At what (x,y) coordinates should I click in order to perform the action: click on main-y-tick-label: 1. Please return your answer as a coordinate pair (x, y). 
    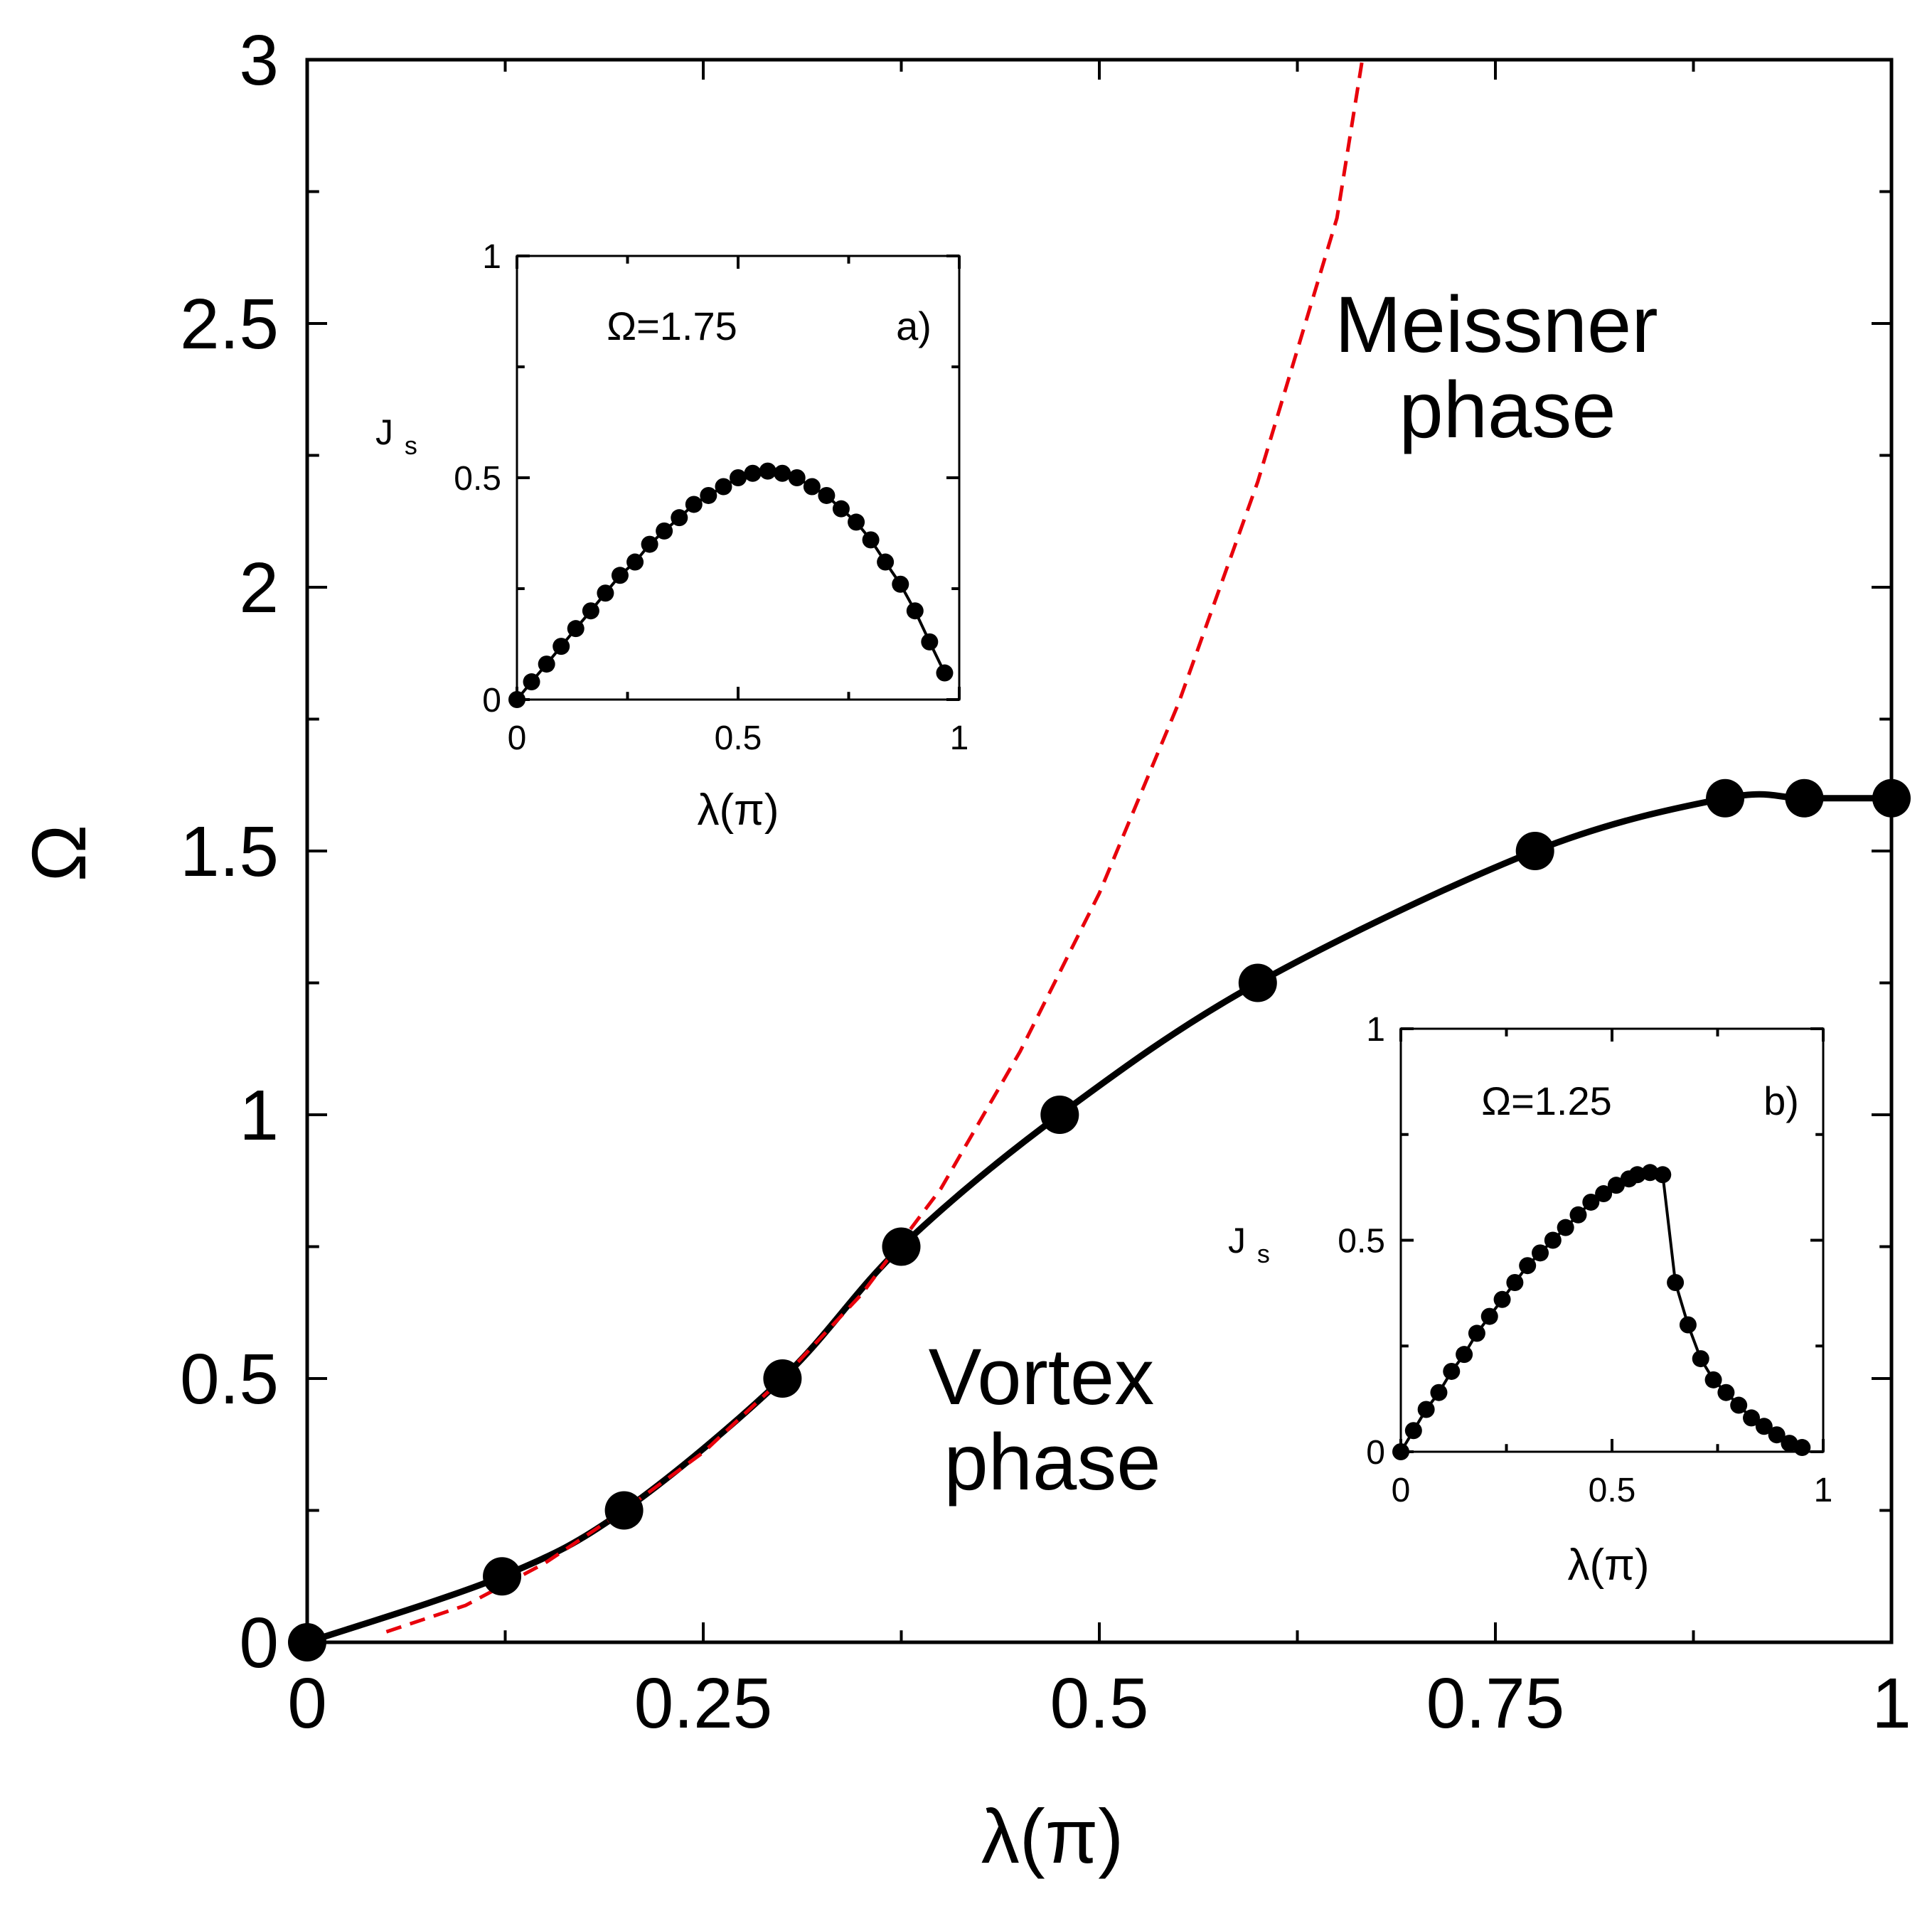
    Looking at the image, I should click on (259, 1115).